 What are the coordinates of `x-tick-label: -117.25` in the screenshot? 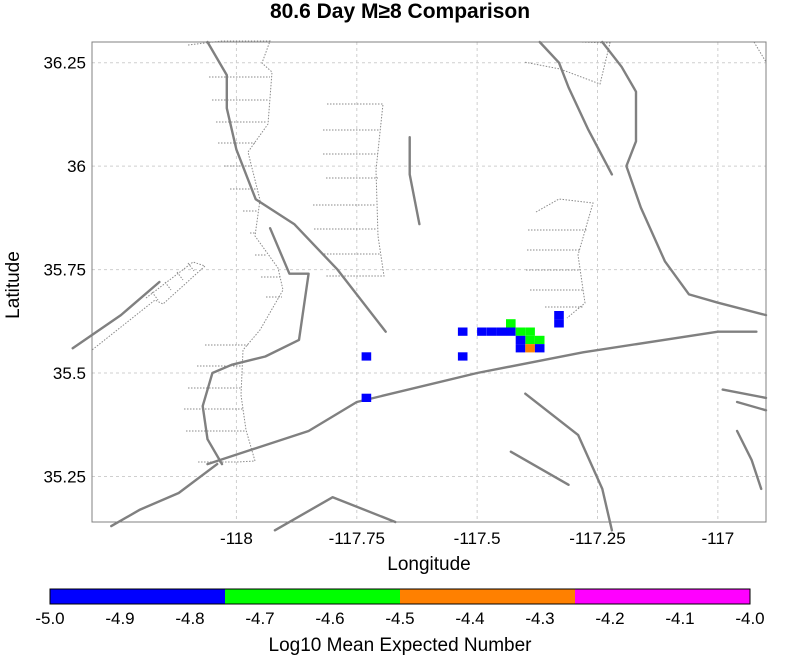 It's located at (597, 538).